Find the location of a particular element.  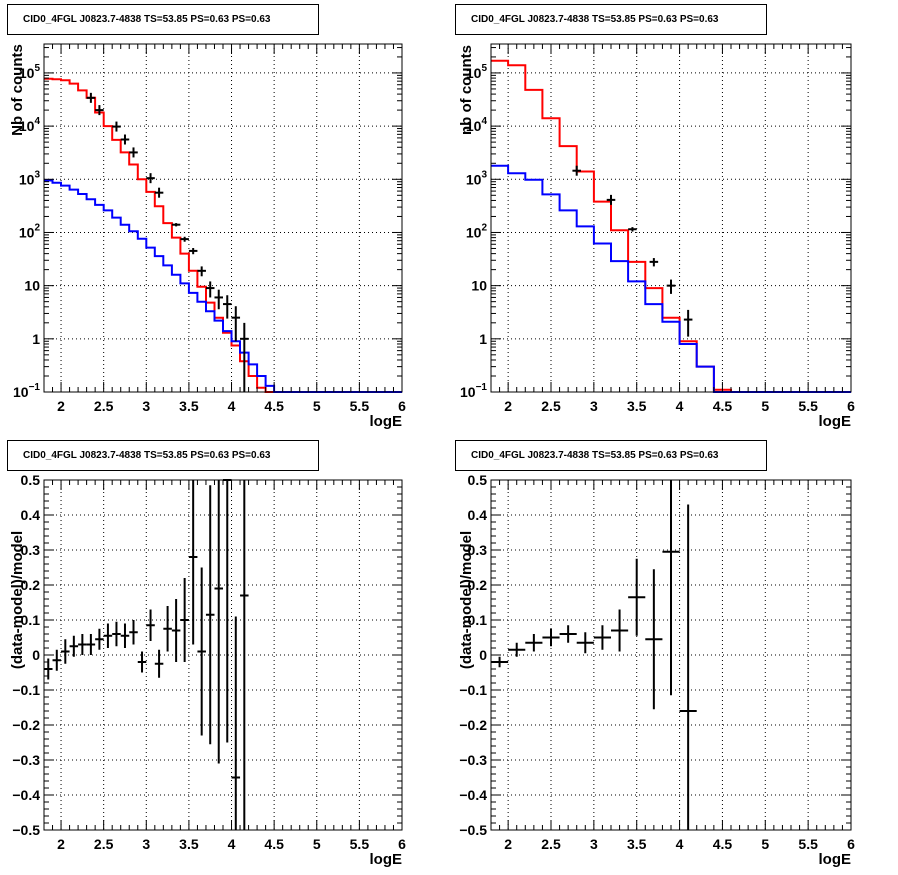

y-tick-label: 0.4 is located at coordinates (31, 515).